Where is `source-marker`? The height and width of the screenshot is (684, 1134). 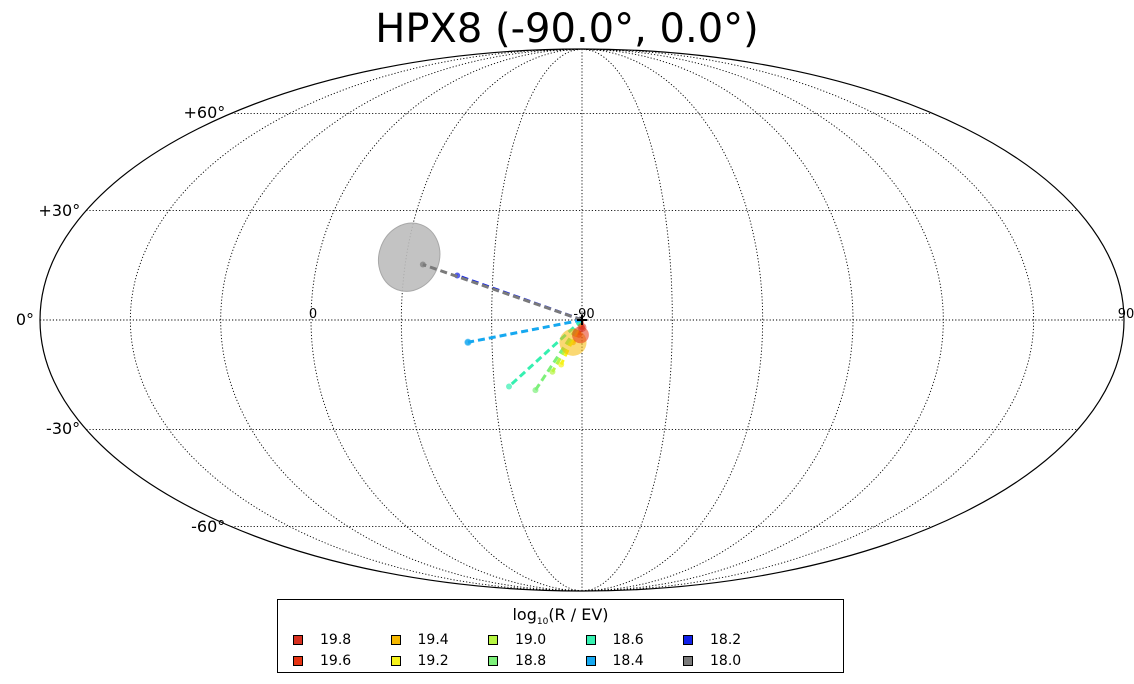
source-marker is located at coordinates (582, 320).